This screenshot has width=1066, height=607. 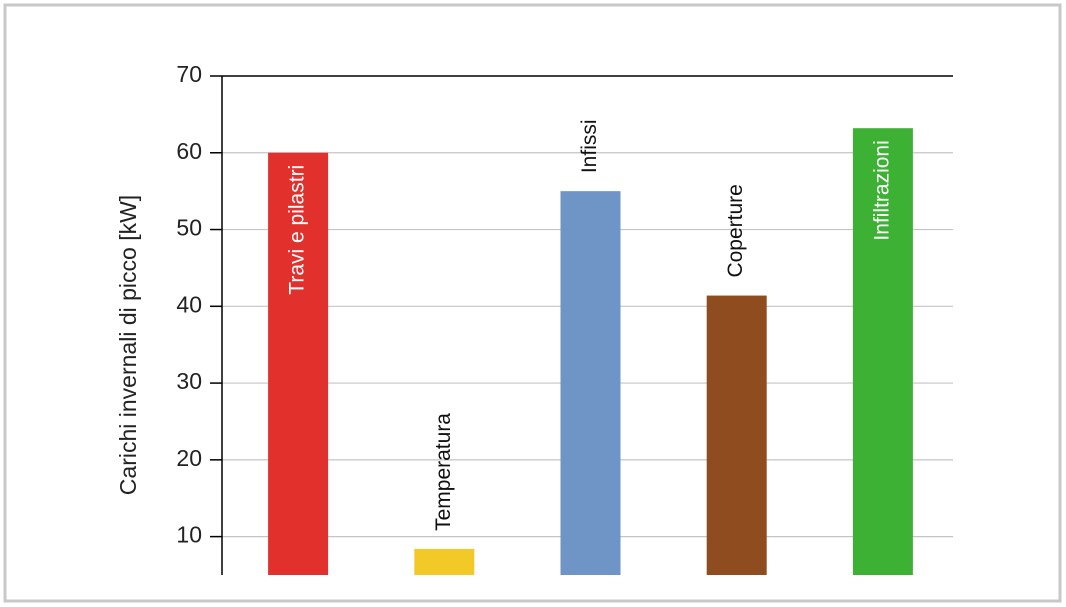 I want to click on y-tick-label: 10, so click(x=189, y=535).